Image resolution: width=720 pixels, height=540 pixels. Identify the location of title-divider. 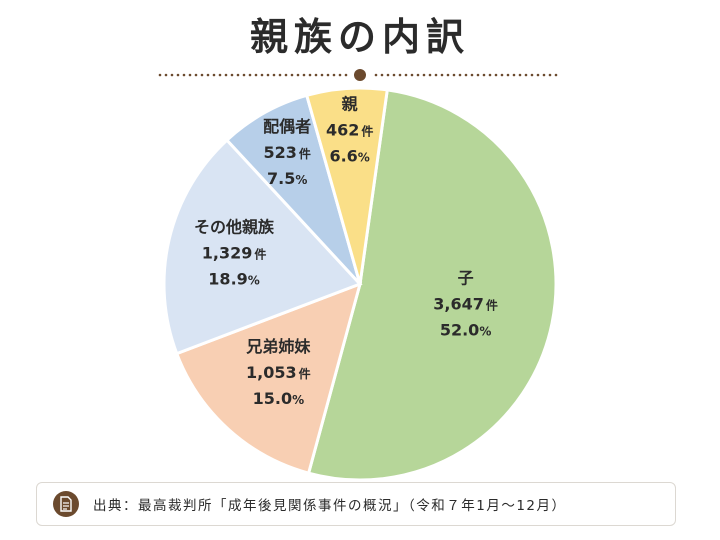
(358, 75).